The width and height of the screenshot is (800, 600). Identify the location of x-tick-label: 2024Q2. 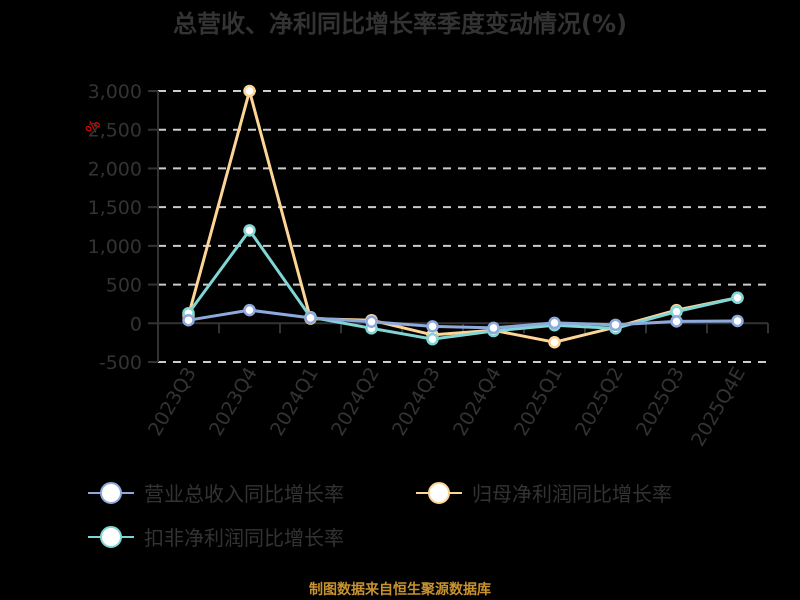
(355, 402).